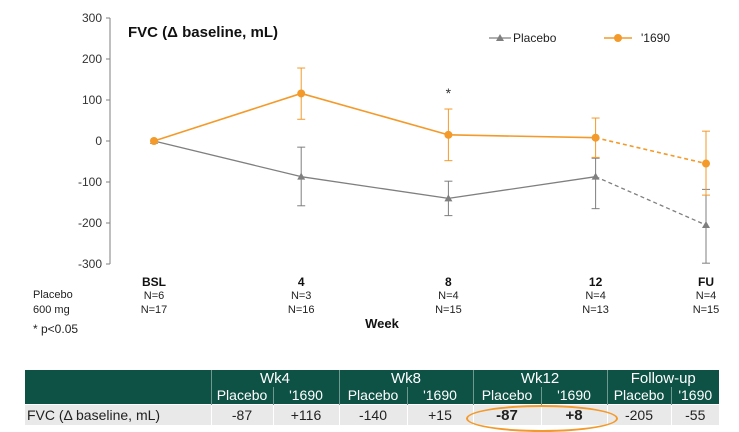 This screenshot has width=739, height=432. Describe the element at coordinates (92, 59) in the screenshot. I see `y-tick-label: 200` at that location.